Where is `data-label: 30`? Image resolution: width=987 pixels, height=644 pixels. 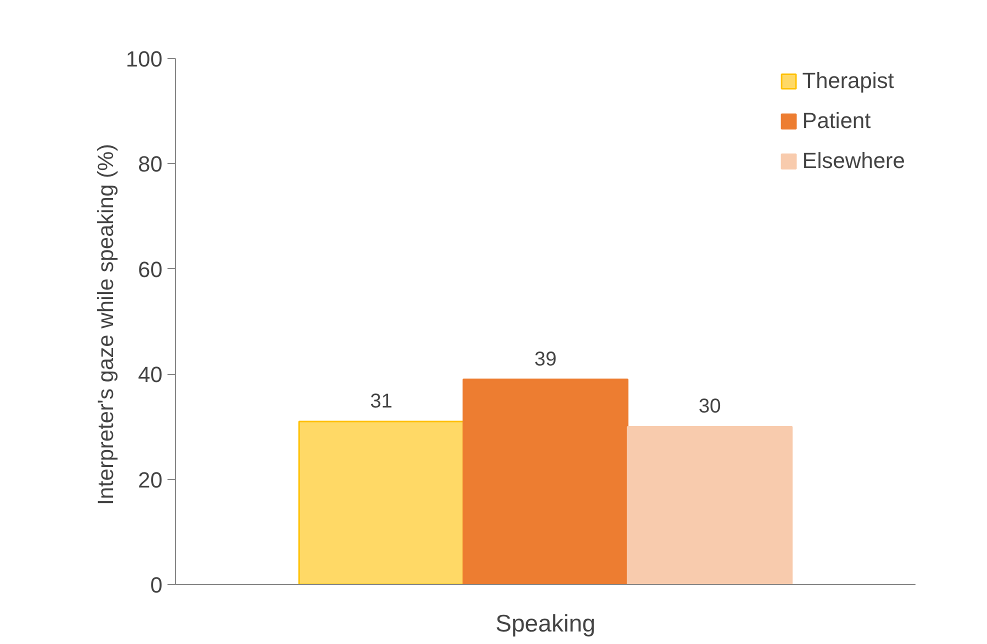 data-label: 30 is located at coordinates (709, 407).